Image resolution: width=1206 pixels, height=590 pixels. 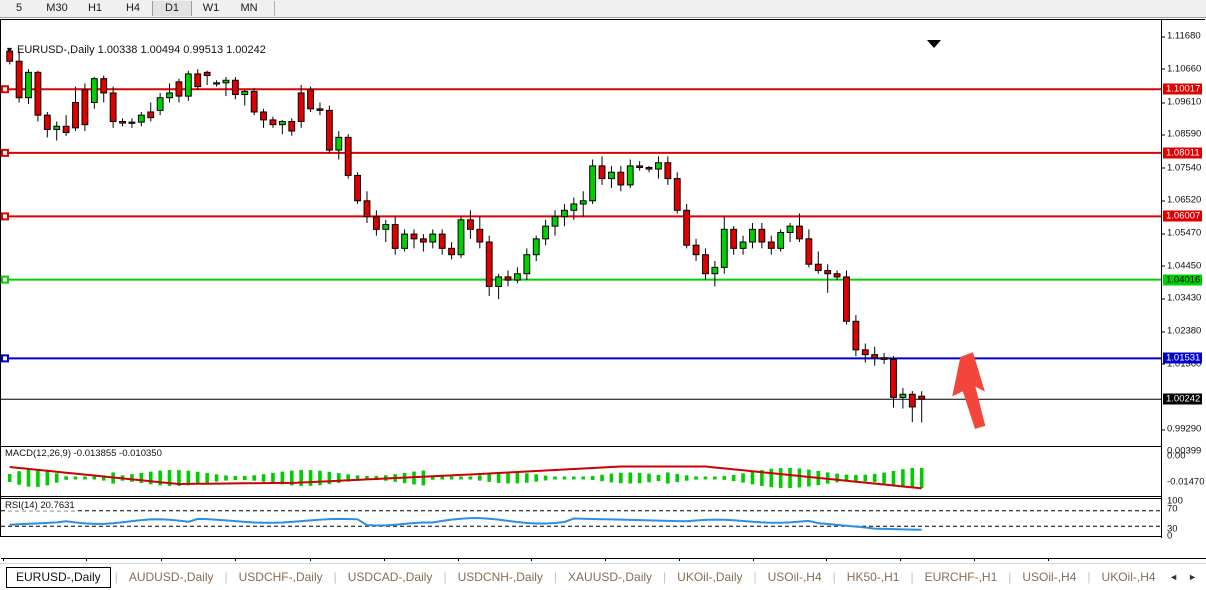 I want to click on price-tick: 0.99290, so click(x=1181, y=429).